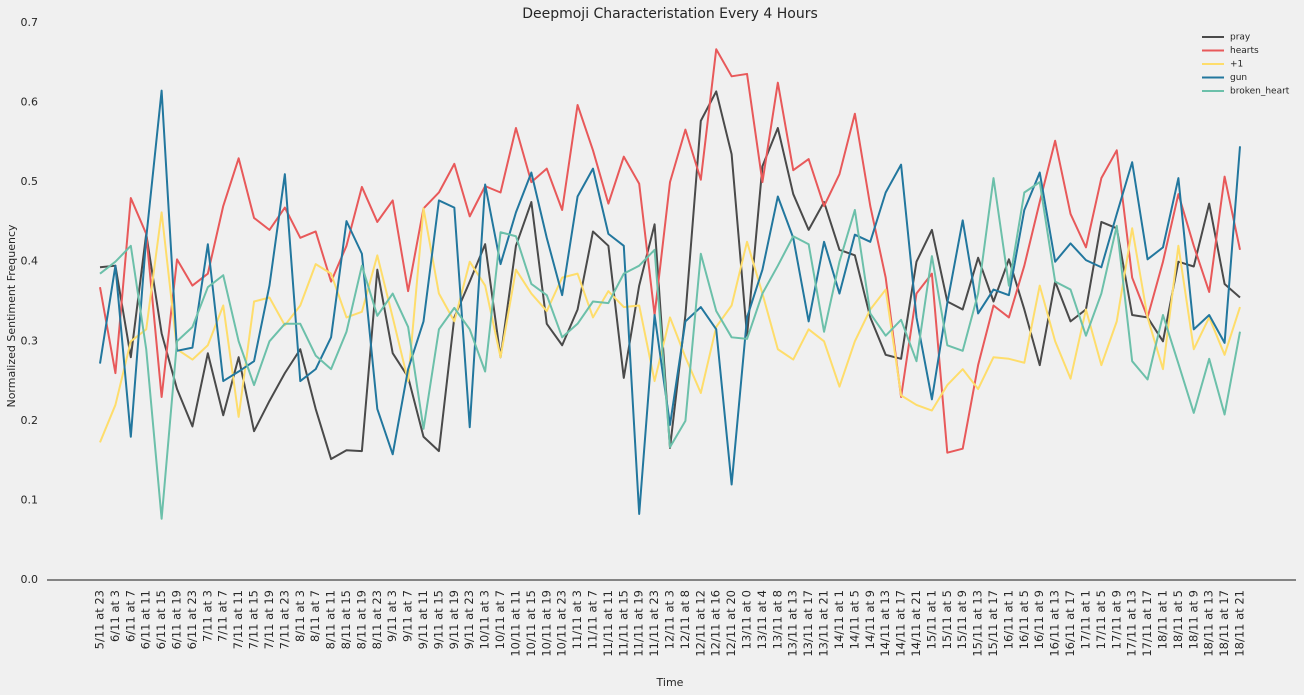 This screenshot has height=695, width=1304. Describe the element at coordinates (1147, 623) in the screenshot. I see `x-tick-label: 17/11 at 17` at that location.